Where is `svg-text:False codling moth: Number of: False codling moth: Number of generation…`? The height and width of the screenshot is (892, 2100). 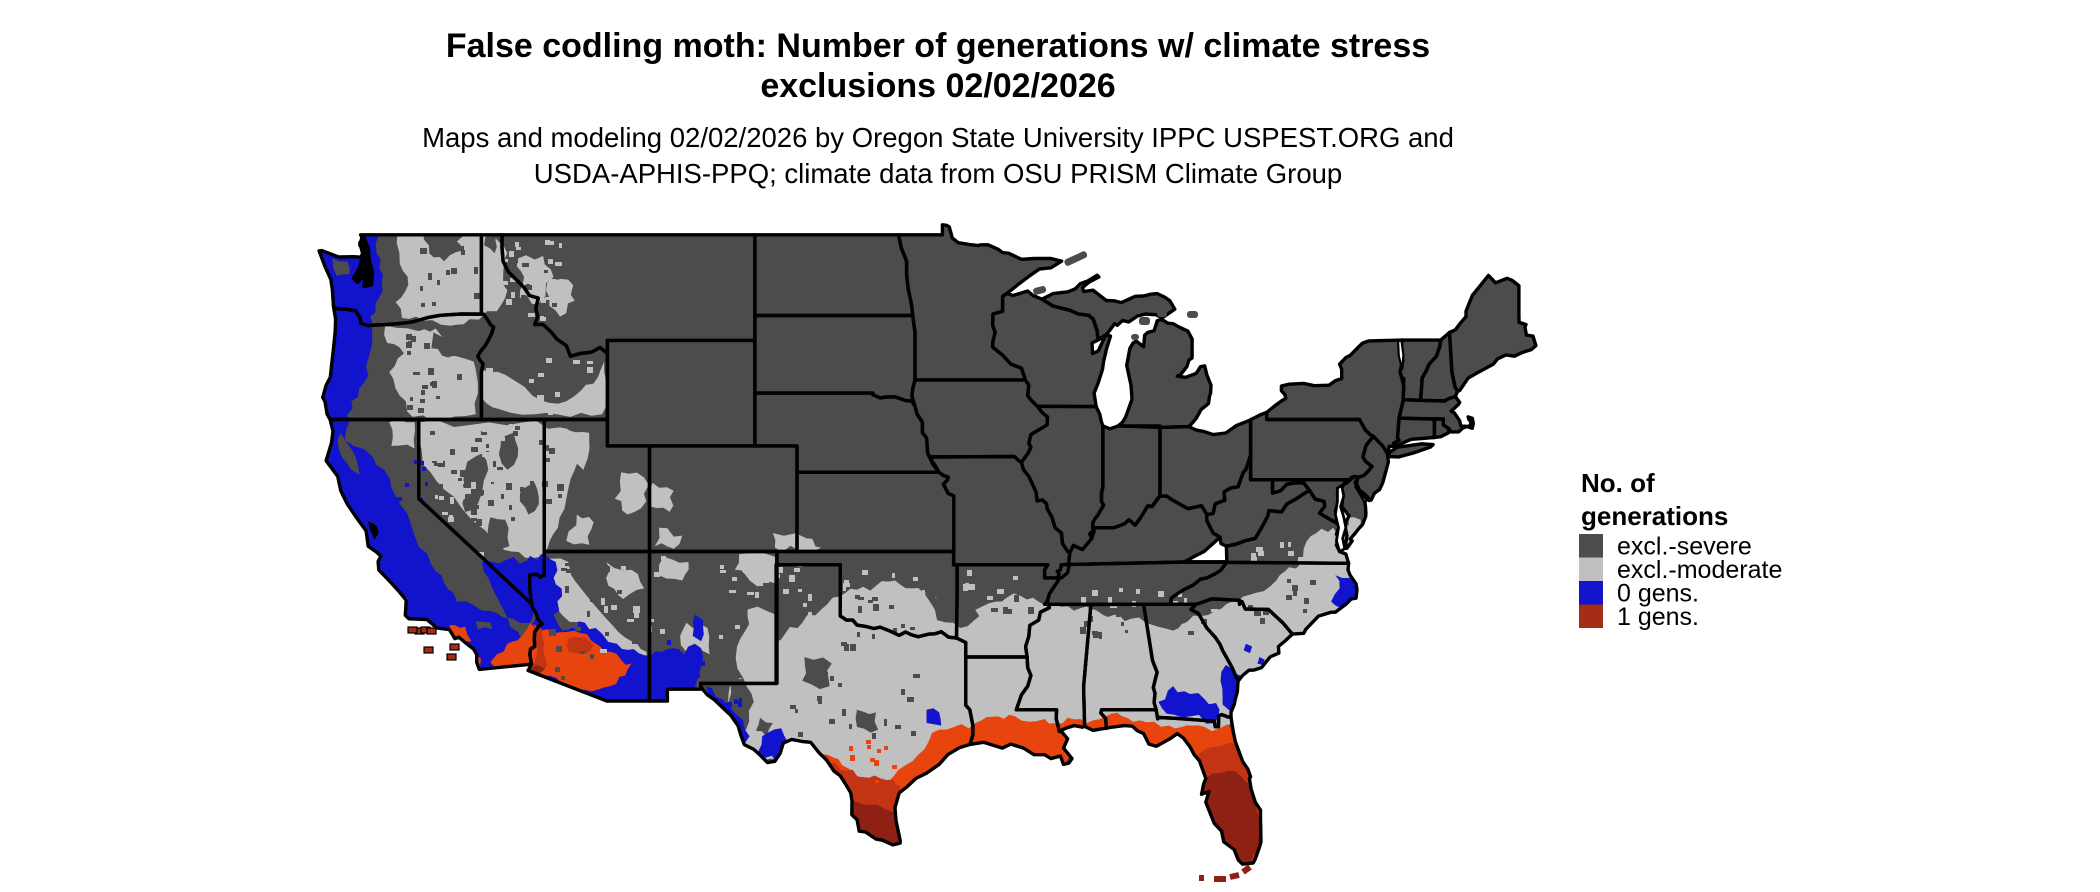 svg-text:False codling moth: Number of: False codling moth: Number of generation… is located at coordinates (938, 46).